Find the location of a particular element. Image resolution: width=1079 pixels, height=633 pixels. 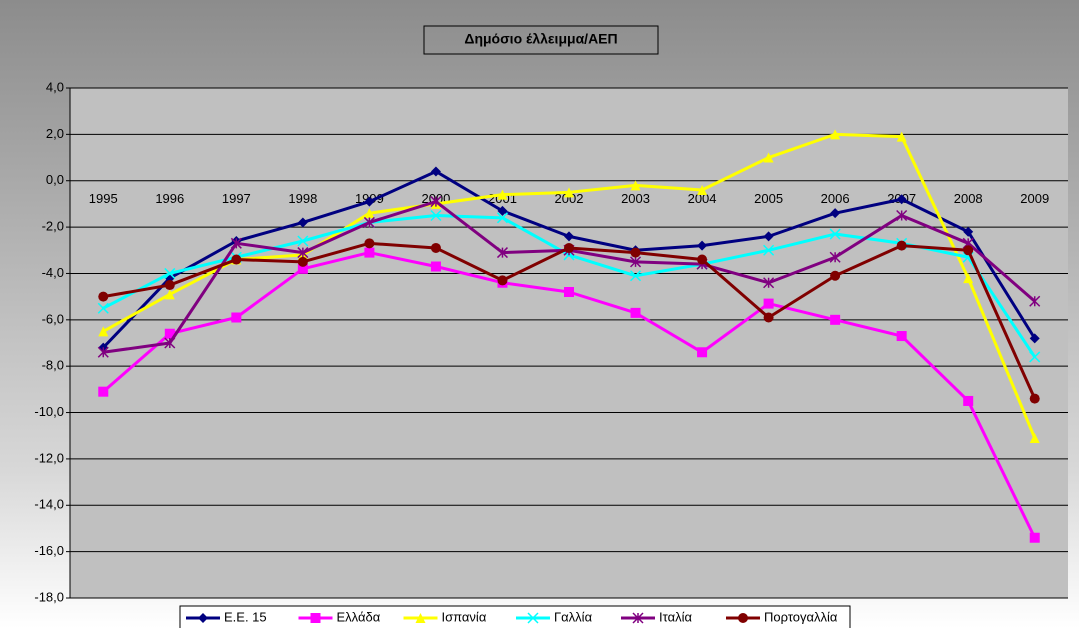

y-tick-label: -16,0 is located at coordinates (49, 550).